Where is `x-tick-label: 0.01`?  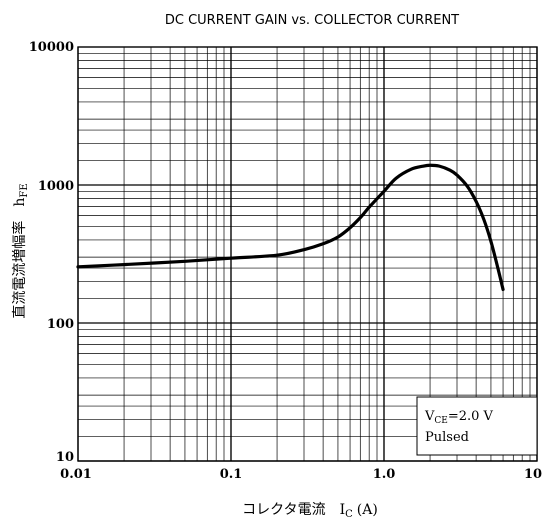 x-tick-label: 0.01 is located at coordinates (76, 474).